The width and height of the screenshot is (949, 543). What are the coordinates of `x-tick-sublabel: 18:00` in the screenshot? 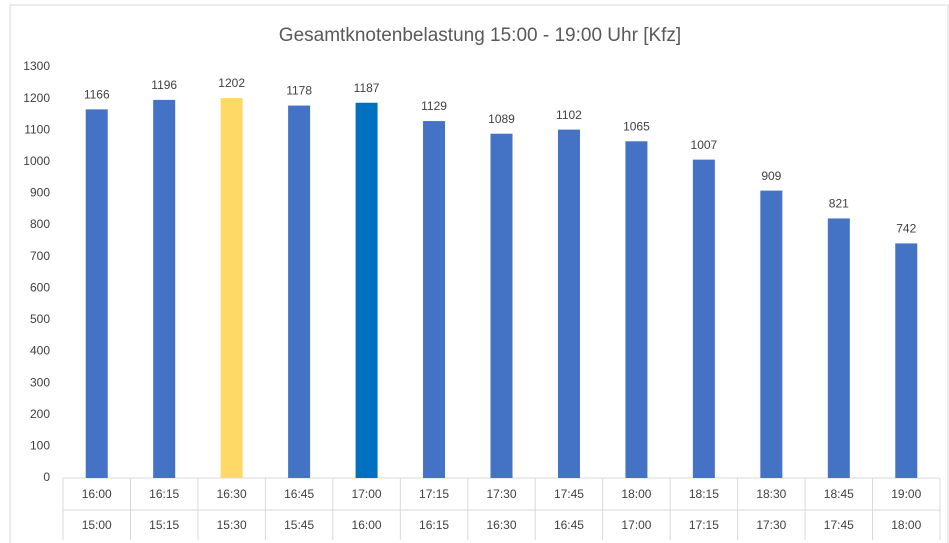 It's located at (906, 525).